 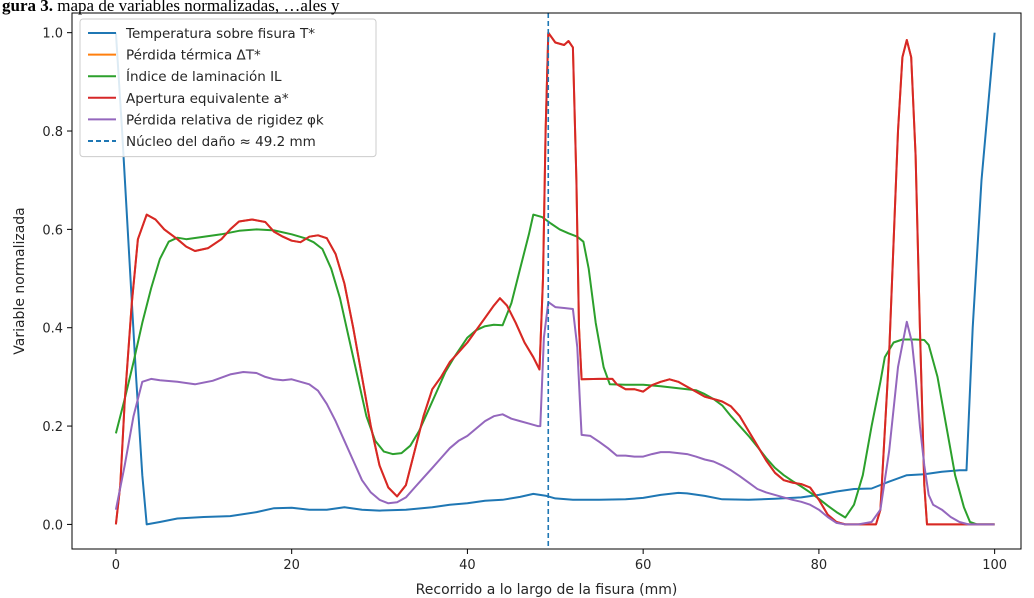 What do you see at coordinates (27, 7) in the screenshot?
I see `caption-prefix: gura 3.` at bounding box center [27, 7].